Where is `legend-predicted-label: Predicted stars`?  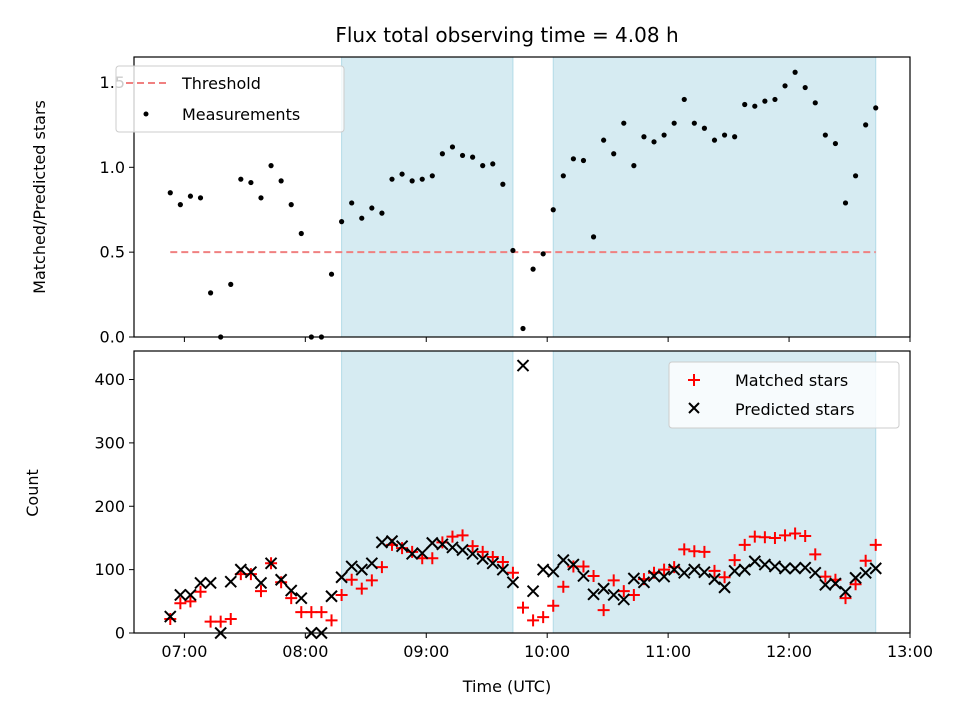
legend-predicted-label: Predicted stars is located at coordinates (795, 409).